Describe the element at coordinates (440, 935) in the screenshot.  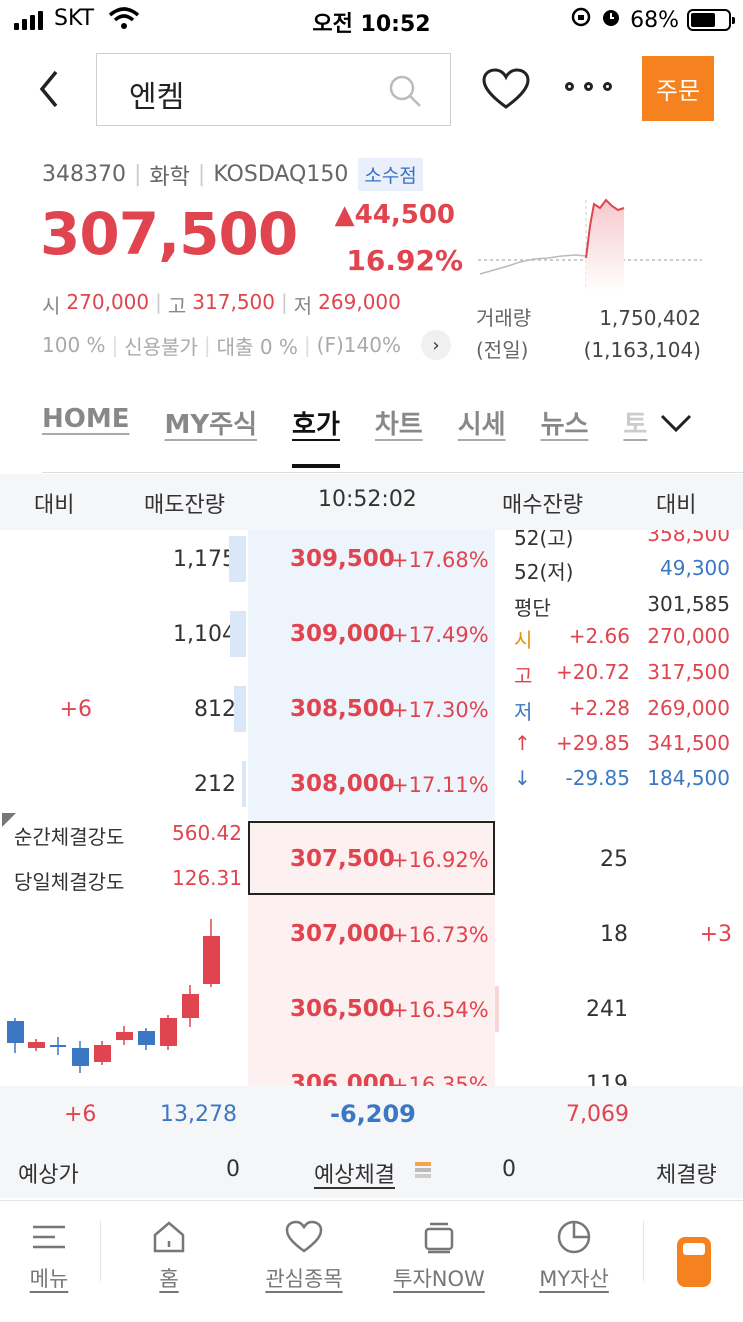
I see `bid-pct: +16.73%` at that location.